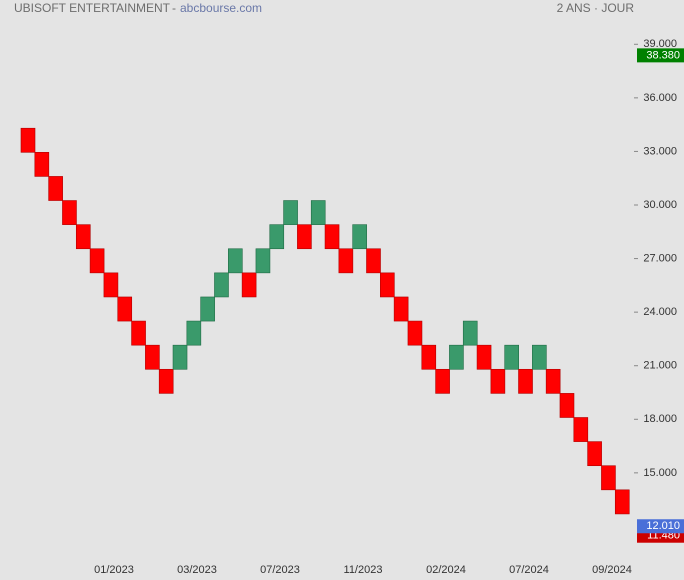  What do you see at coordinates (221, 8) in the screenshot?
I see `source: abcbourse.com` at bounding box center [221, 8].